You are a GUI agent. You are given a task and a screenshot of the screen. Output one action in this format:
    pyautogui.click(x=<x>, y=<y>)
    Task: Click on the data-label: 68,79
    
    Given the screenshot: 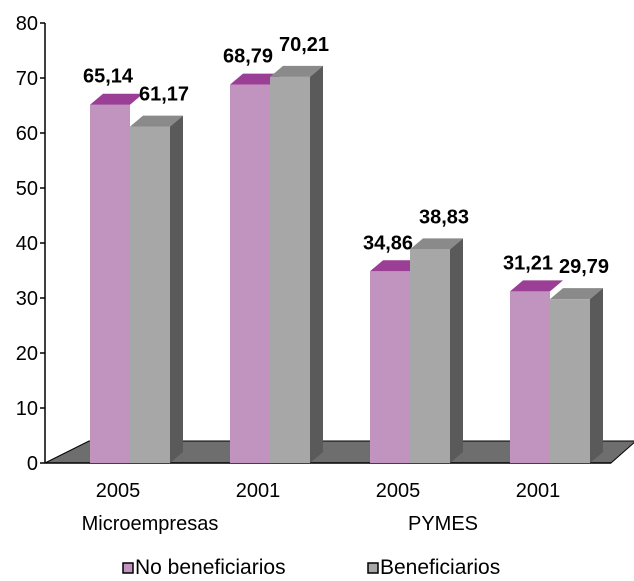 What is the action you would take?
    pyautogui.click(x=248, y=57)
    